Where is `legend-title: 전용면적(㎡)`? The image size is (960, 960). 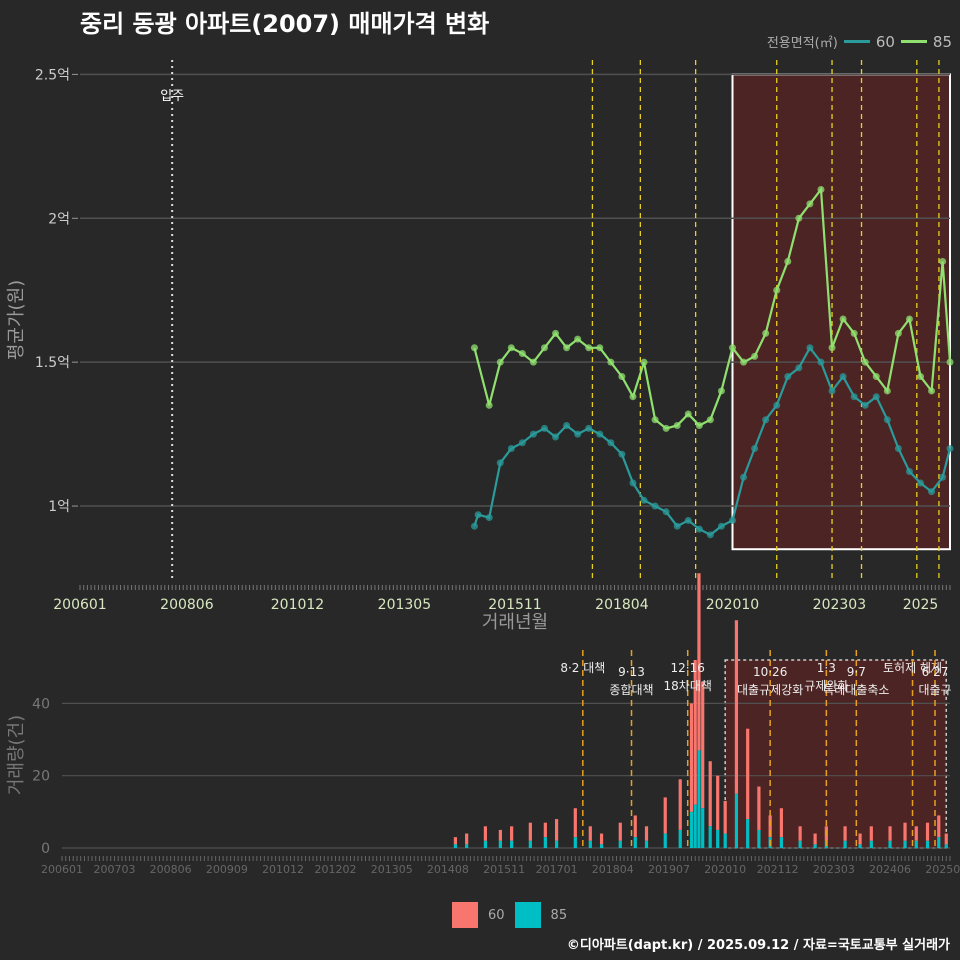 legend-title: 전용면적(㎡) is located at coordinates (802, 43).